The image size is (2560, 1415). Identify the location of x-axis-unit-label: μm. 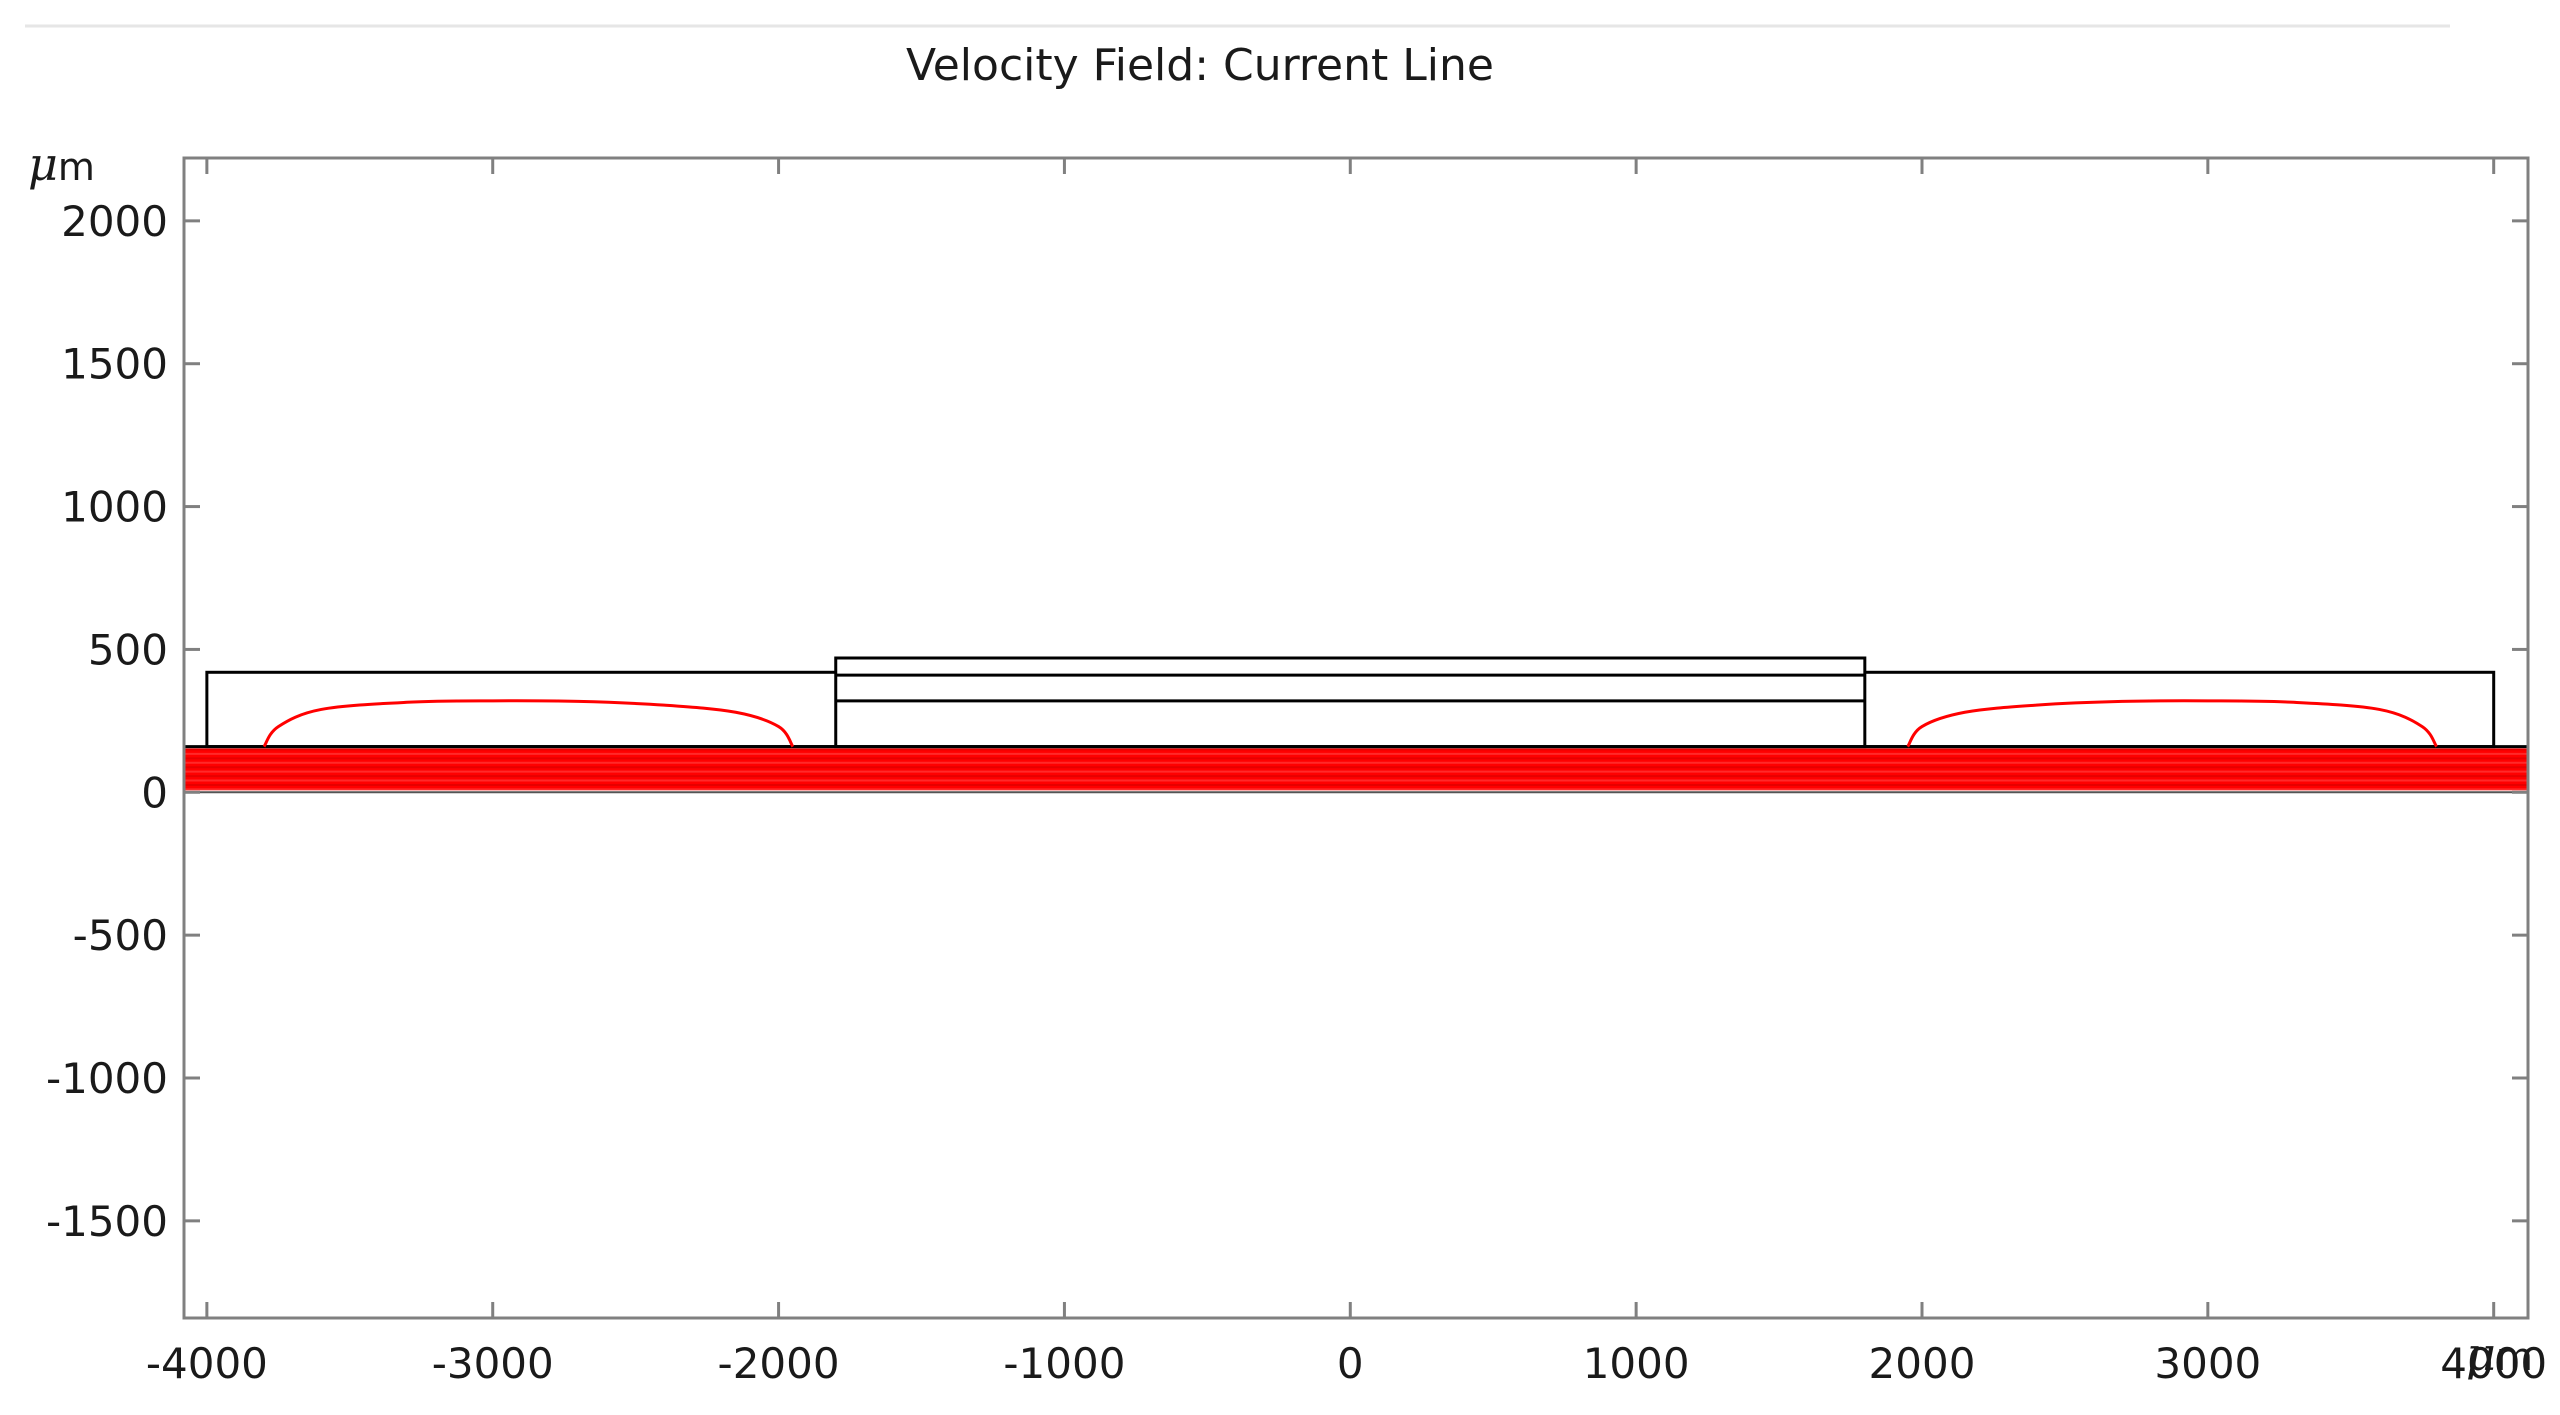
(2499, 1354).